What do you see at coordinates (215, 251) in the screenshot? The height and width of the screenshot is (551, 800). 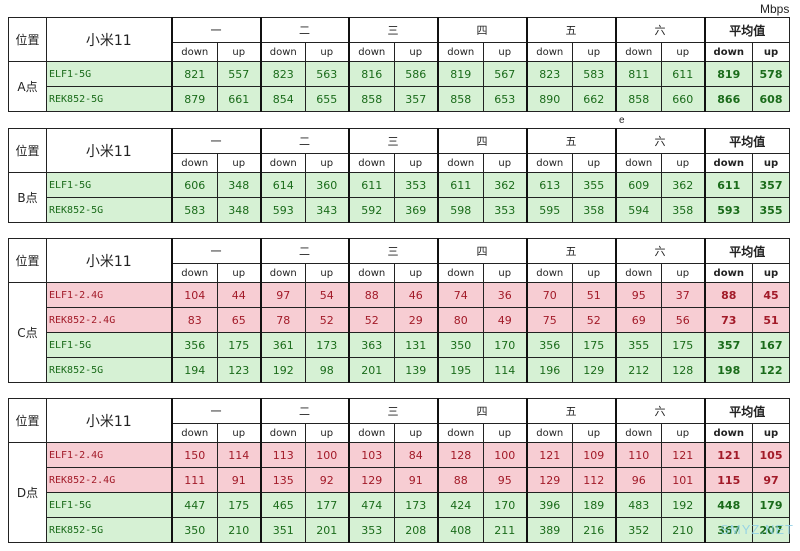 I see `day-header: 一` at bounding box center [215, 251].